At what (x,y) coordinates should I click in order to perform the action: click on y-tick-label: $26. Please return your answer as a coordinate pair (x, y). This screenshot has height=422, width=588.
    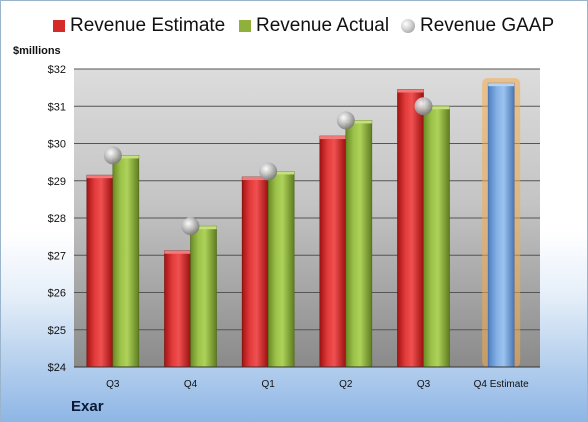
    Looking at the image, I should click on (57, 294).